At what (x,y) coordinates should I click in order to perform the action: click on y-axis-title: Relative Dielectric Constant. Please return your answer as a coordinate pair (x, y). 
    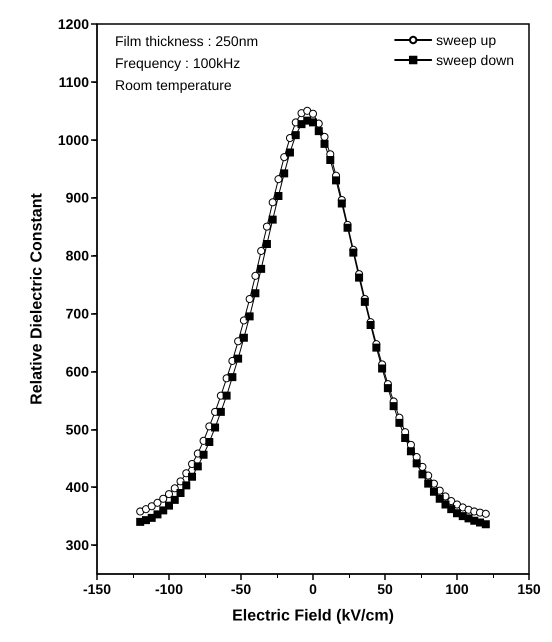
    Looking at the image, I should click on (37, 298).